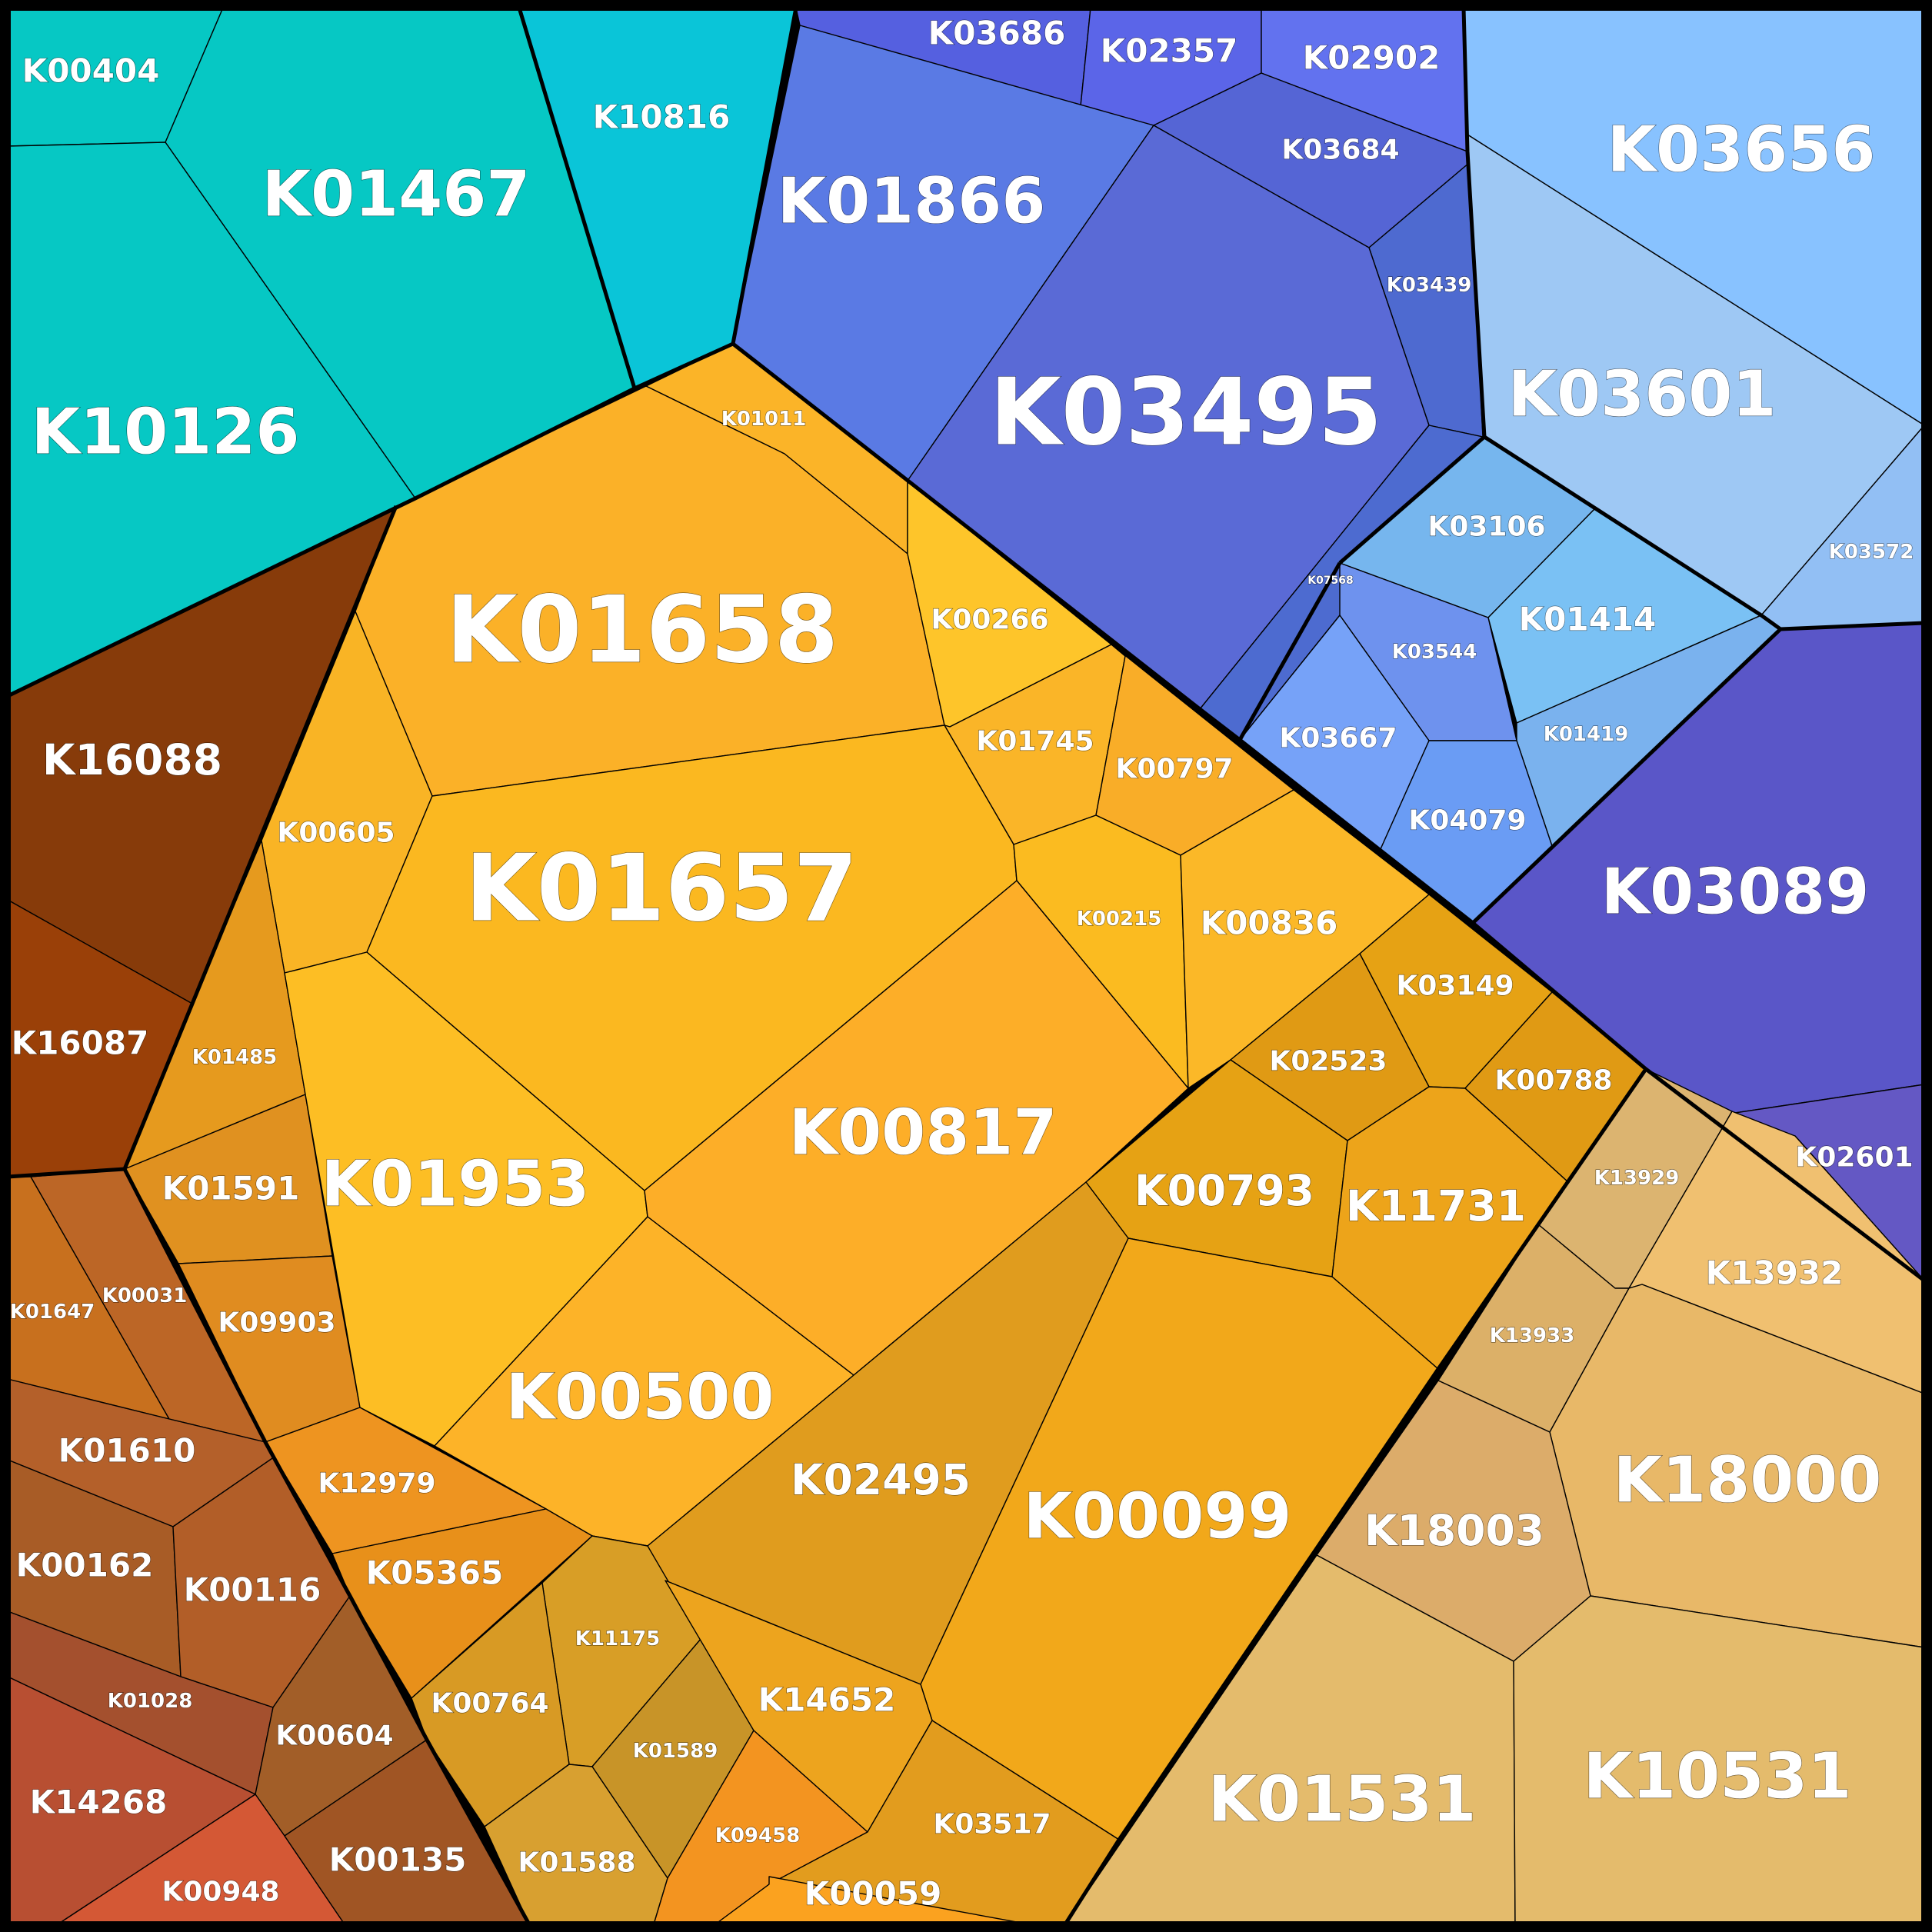  I want to click on label-k01745: K01745, so click(1035, 742).